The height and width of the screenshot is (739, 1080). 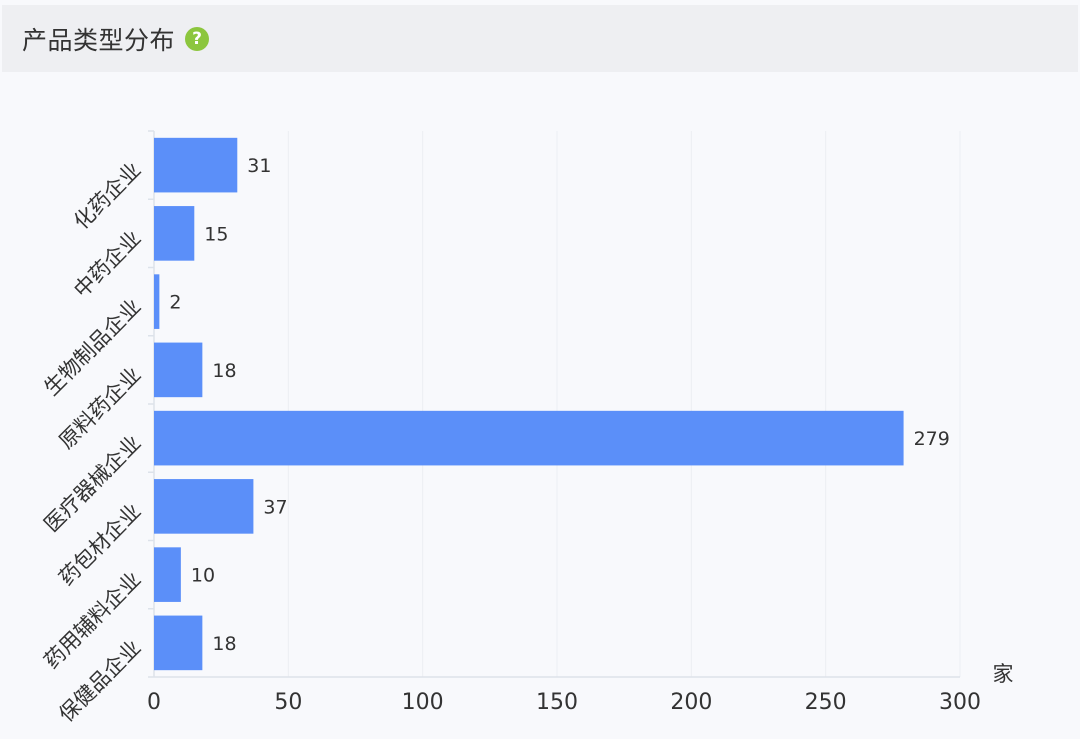 What do you see at coordinates (932, 439) in the screenshot?
I see `bar-value-label: 279` at bounding box center [932, 439].